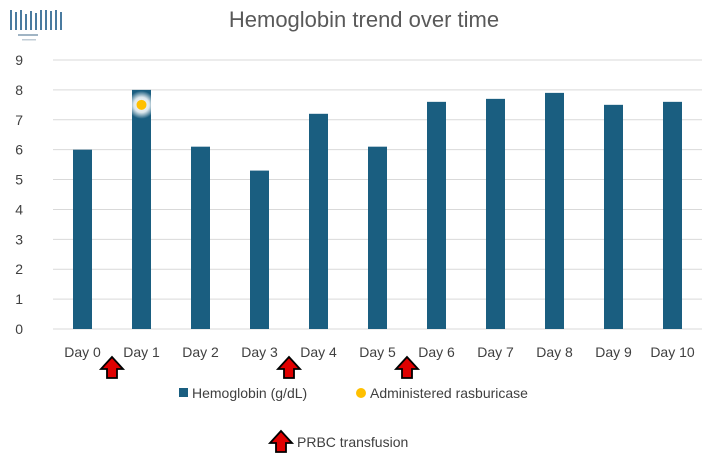  What do you see at coordinates (141, 352) in the screenshot?
I see `x-tick-label: Day 1` at bounding box center [141, 352].